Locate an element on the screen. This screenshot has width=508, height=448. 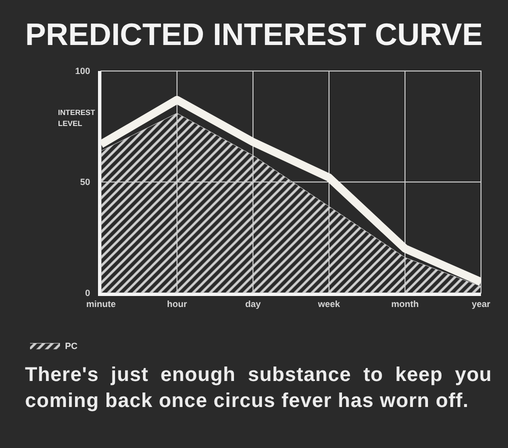
x-tick-label: minute is located at coordinates (101, 303).